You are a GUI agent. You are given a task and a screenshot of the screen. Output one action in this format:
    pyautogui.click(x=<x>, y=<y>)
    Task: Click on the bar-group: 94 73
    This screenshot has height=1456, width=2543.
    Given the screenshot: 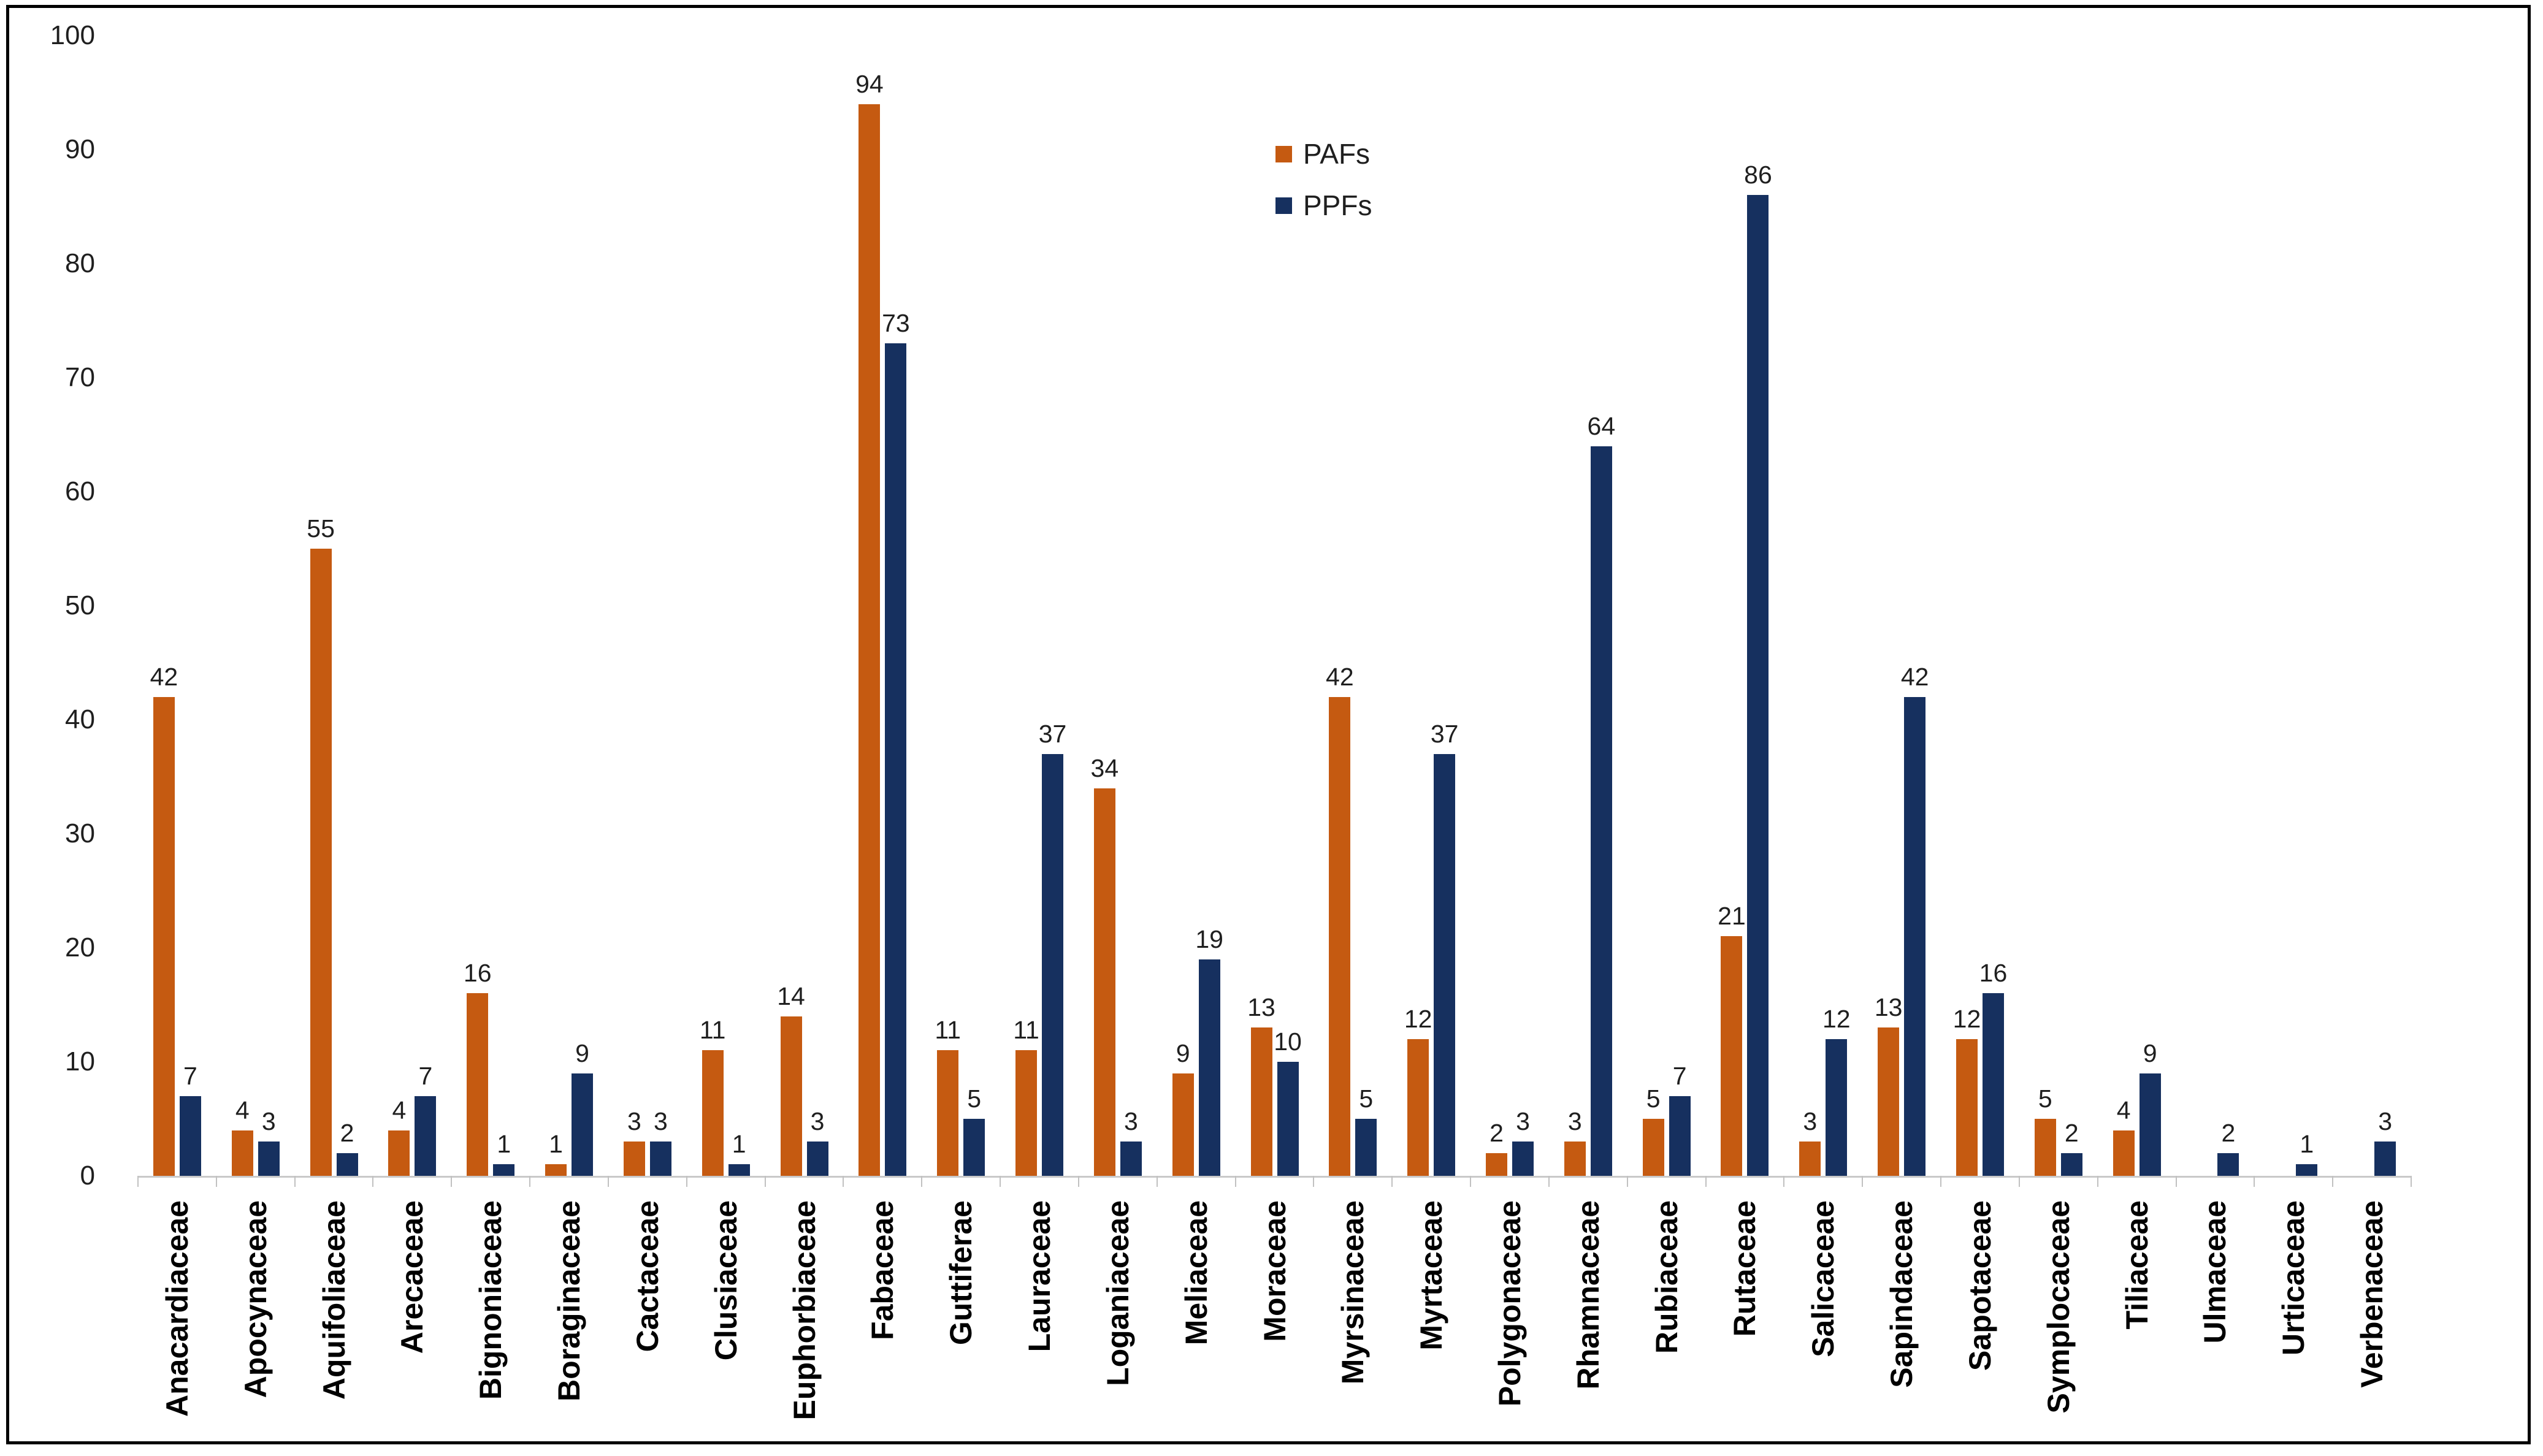 What is the action you would take?
    pyautogui.click(x=882, y=606)
    